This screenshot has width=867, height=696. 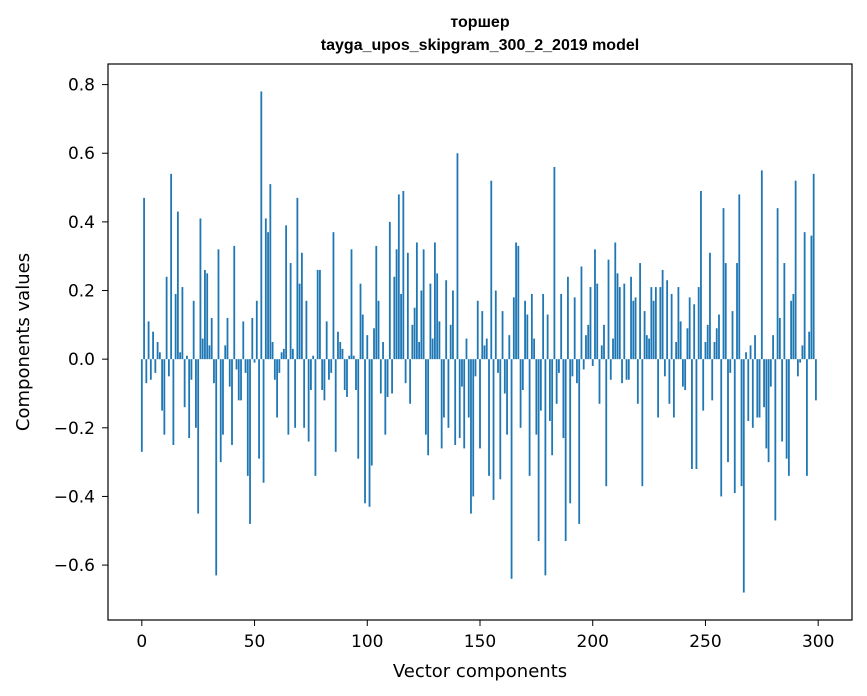 I want to click on x-tick-label: 300, so click(x=818, y=642).